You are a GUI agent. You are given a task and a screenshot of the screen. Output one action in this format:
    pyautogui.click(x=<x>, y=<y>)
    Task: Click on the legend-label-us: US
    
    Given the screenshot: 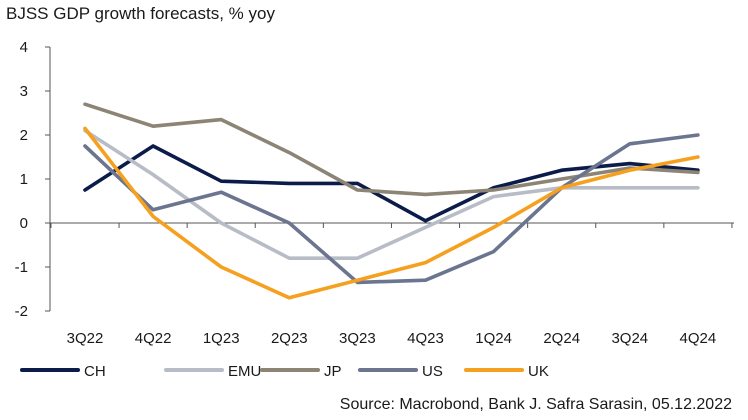 What is the action you would take?
    pyautogui.click(x=432, y=371)
    